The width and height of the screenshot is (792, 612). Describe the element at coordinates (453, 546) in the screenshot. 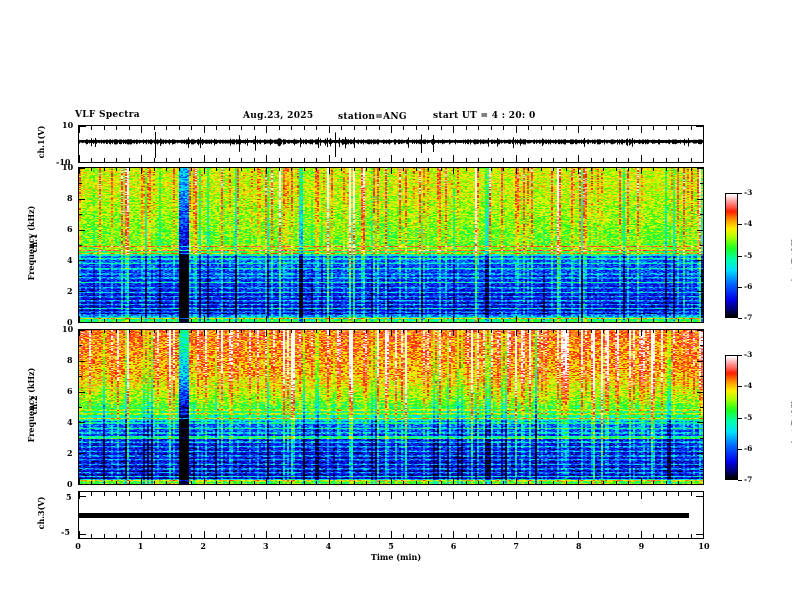

I see `x-axis-tick-6: 6` at that location.